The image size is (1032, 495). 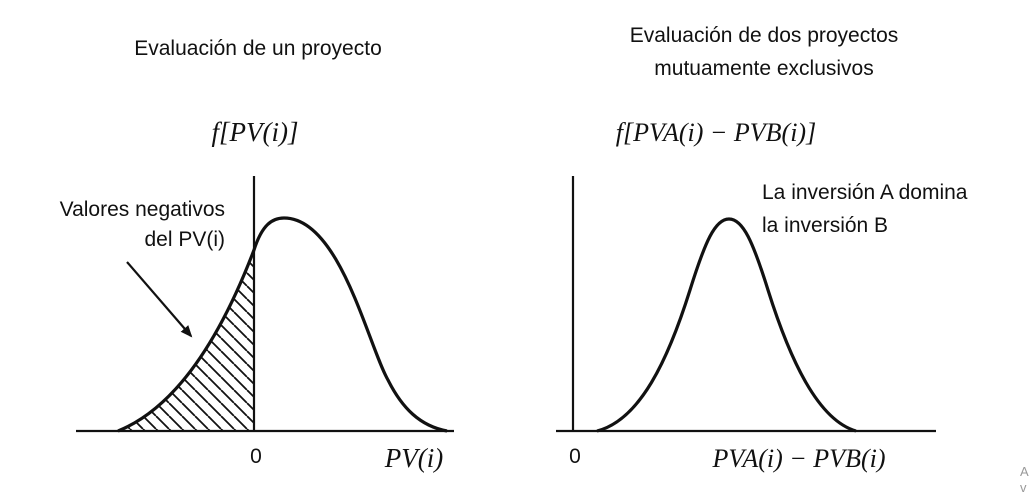 I want to click on negative-region-hatch, so click(x=186, y=340).